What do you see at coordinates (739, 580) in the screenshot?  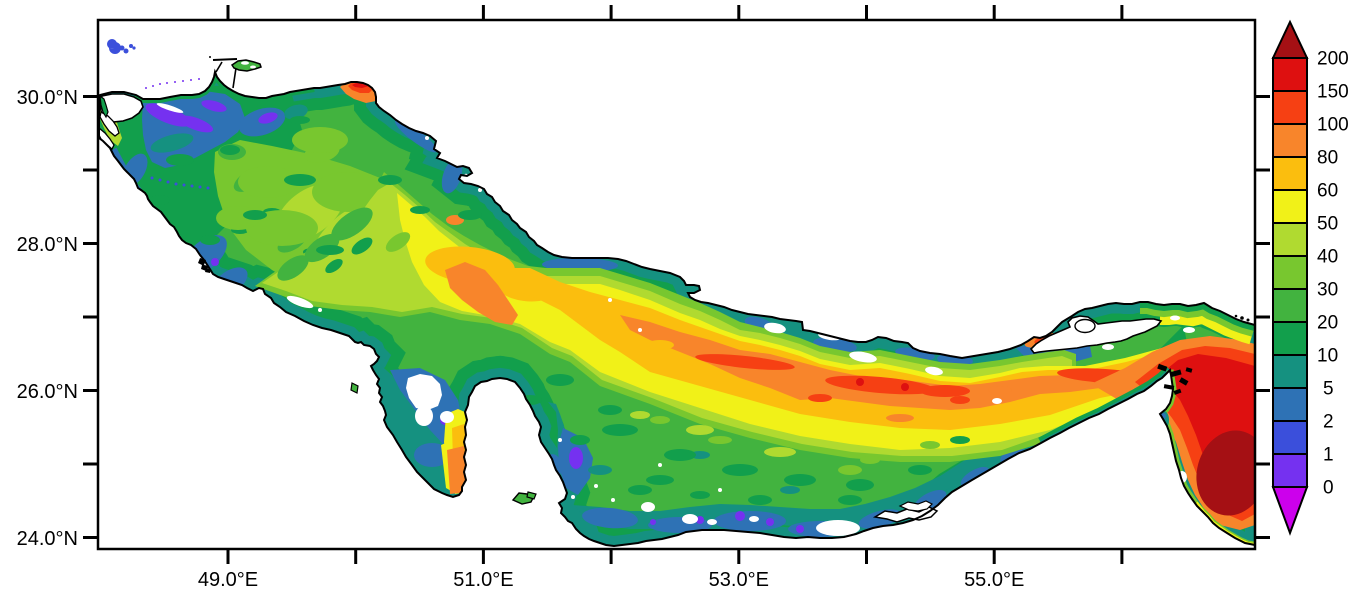 I see `svg-text: 53.0°E` at bounding box center [739, 580].